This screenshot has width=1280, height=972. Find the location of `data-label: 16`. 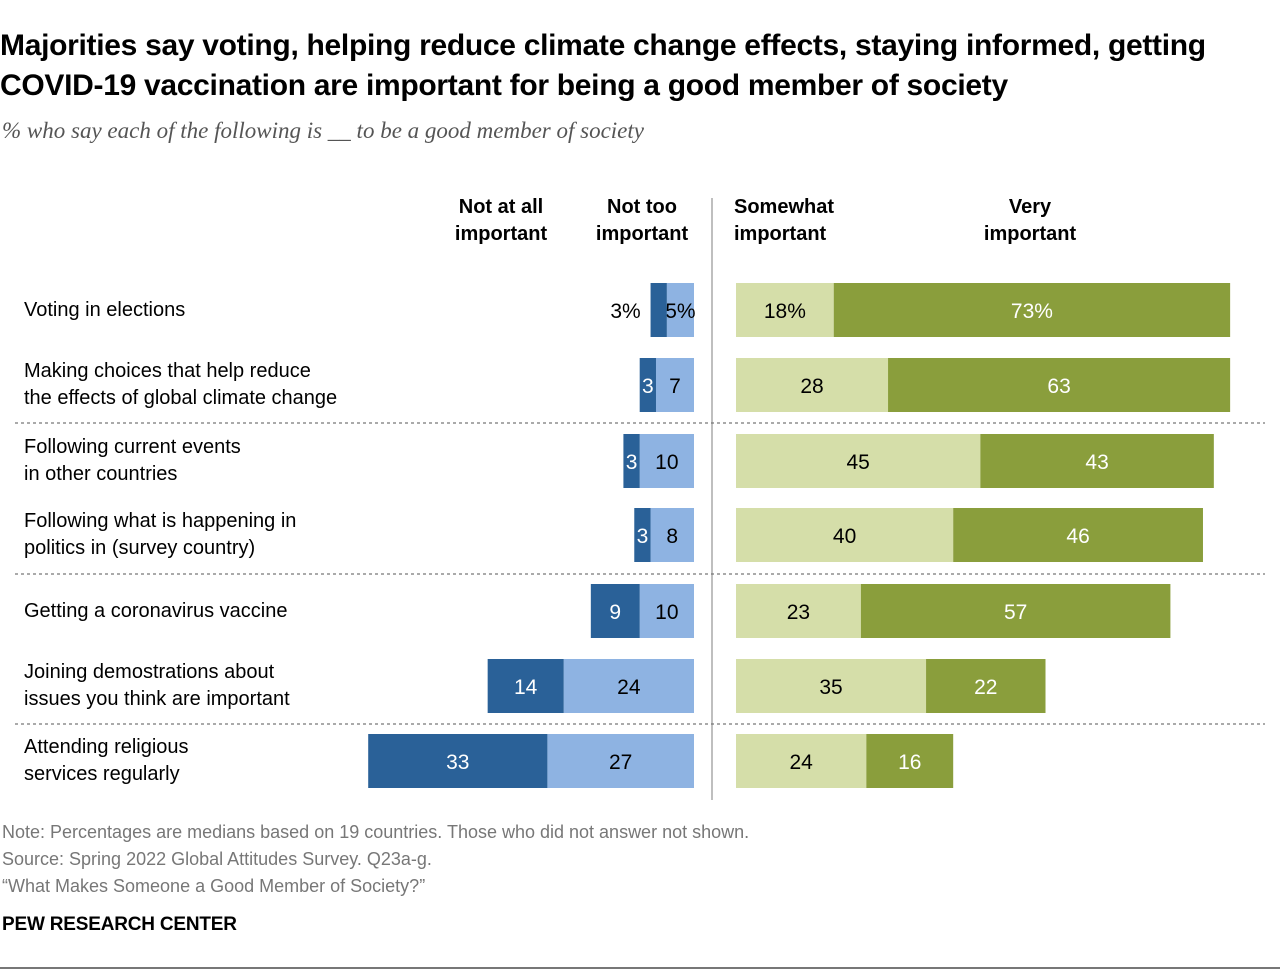

data-label: 16 is located at coordinates (909, 762).